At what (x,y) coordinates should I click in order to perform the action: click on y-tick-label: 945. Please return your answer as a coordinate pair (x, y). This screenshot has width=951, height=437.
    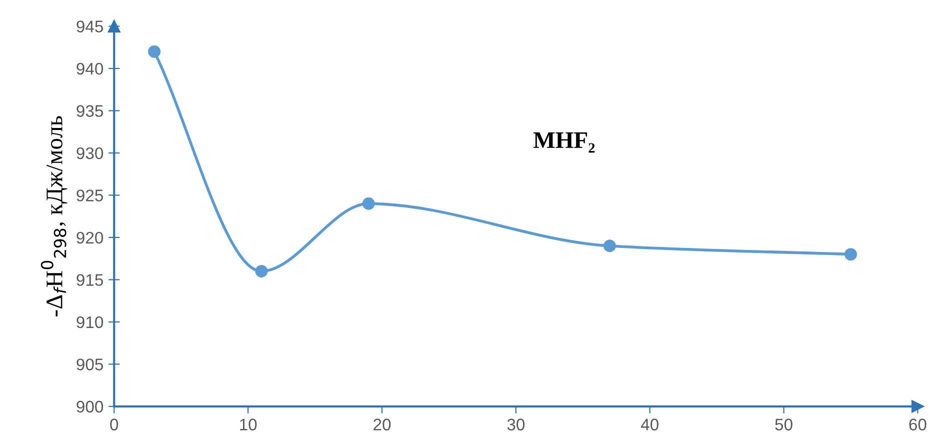
    Looking at the image, I should click on (90, 26).